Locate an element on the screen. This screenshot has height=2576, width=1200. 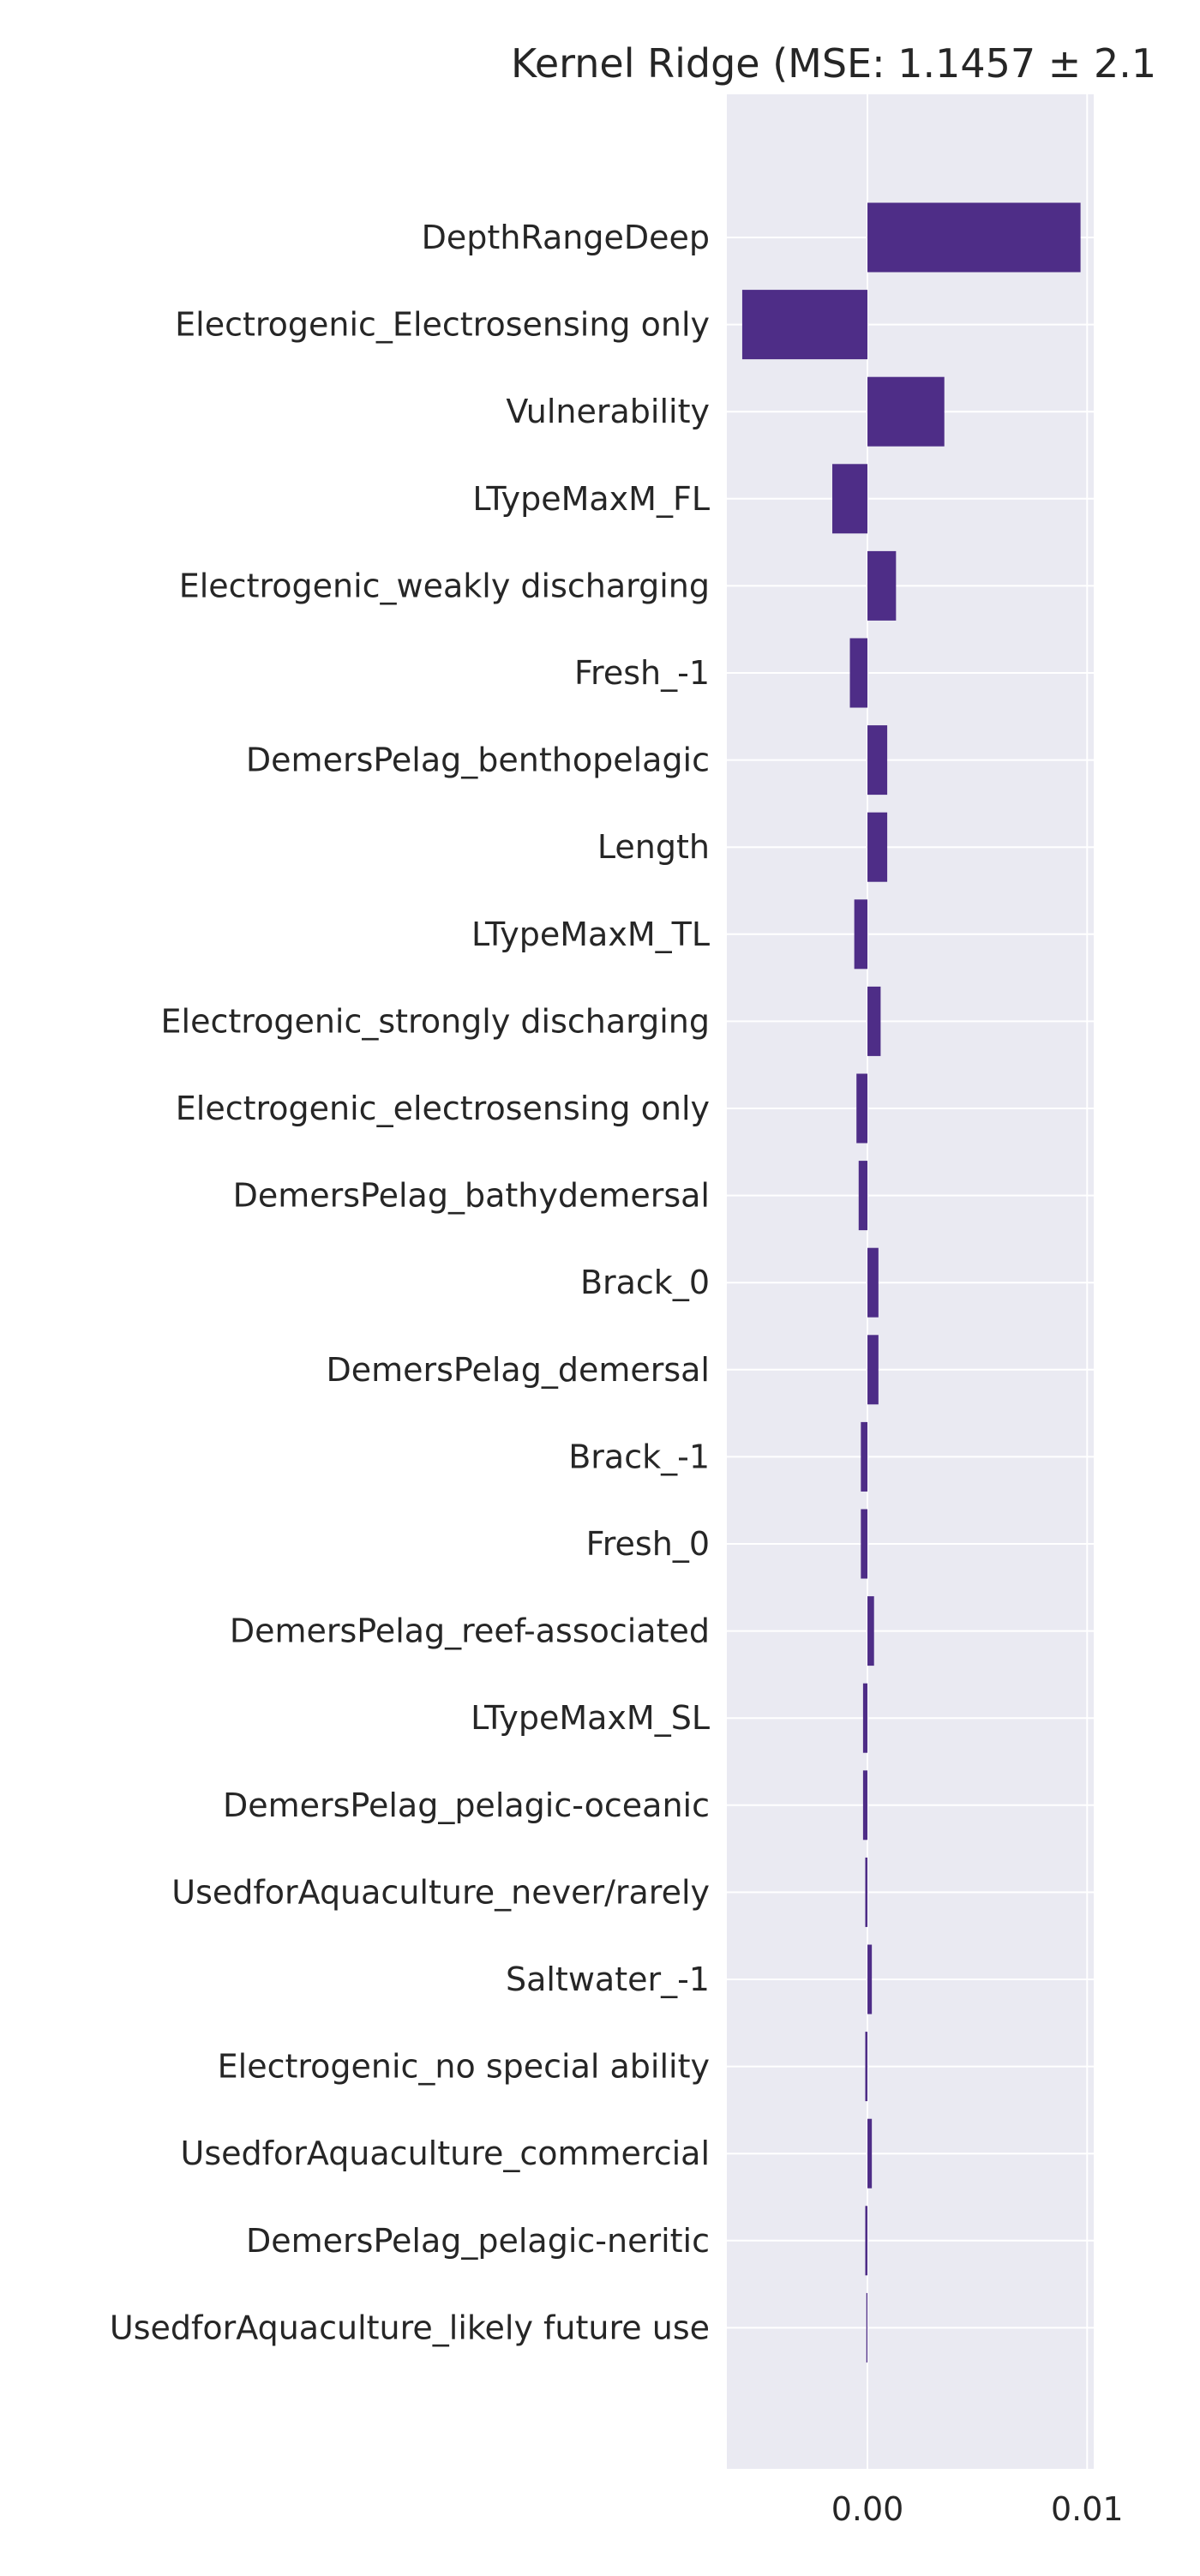
x-tick-label: 0.00 is located at coordinates (867, 2509).